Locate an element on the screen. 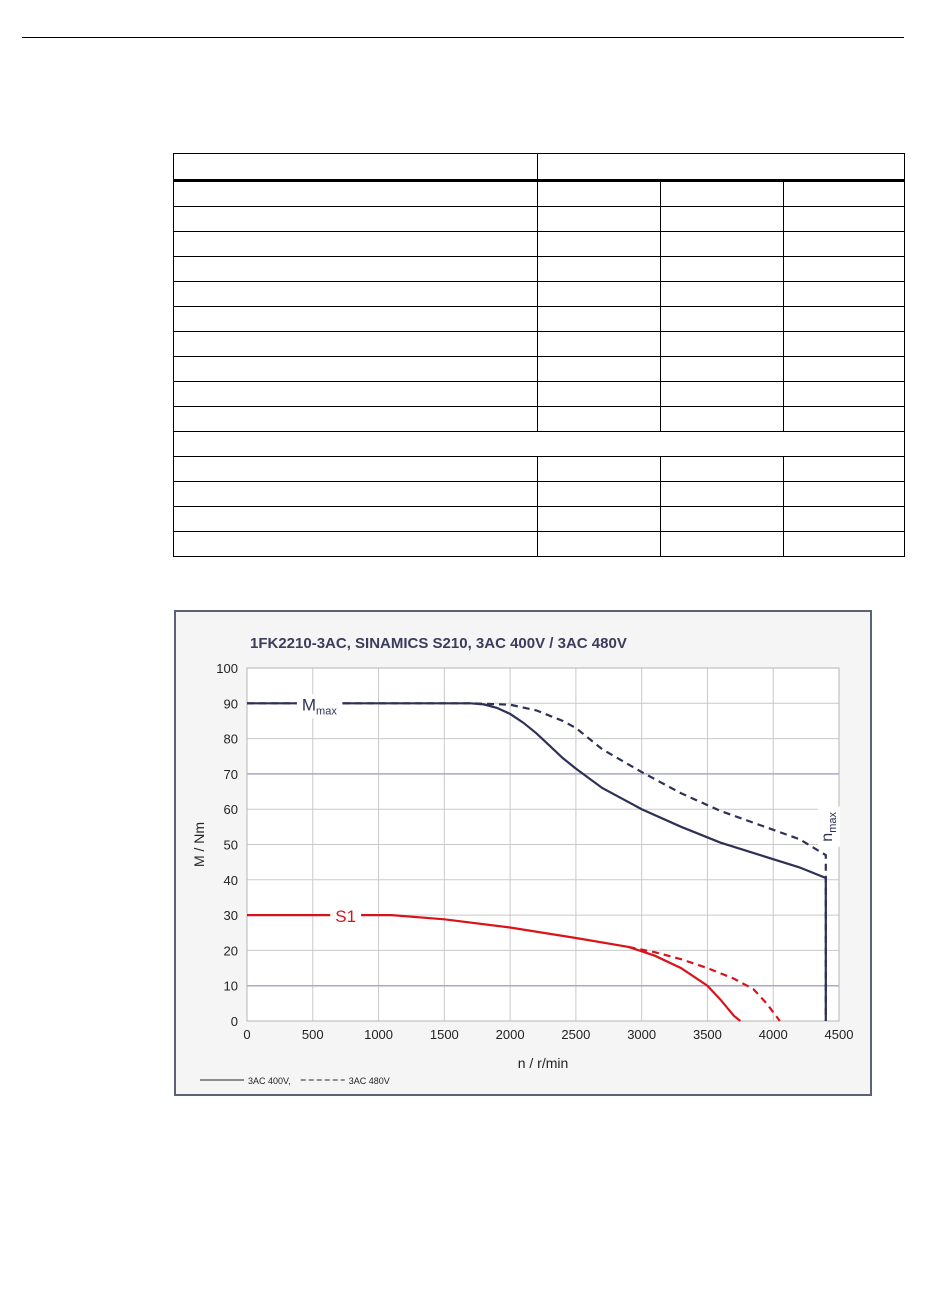 The width and height of the screenshot is (950, 1301). y-tick-label: 0 is located at coordinates (234, 1021).